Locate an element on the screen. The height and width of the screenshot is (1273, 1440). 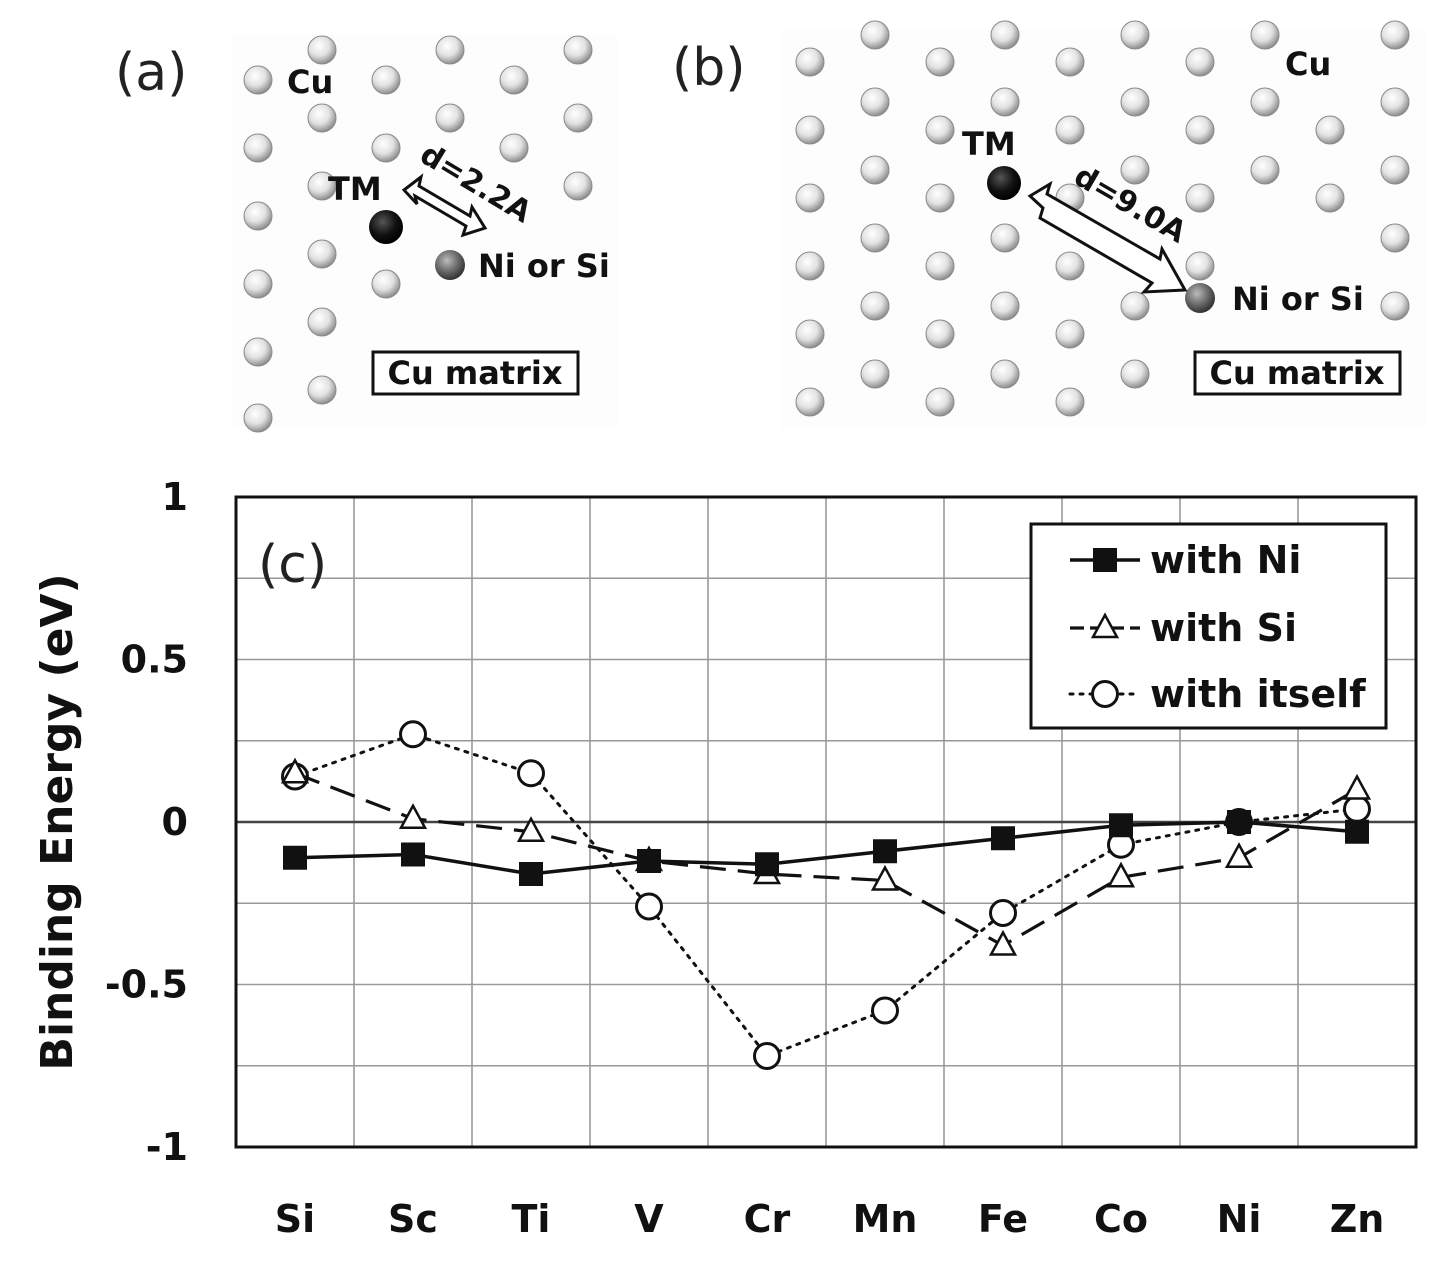
panel-a: (a) Cu TM d=2.2A Ni or Si Cu matrix is located at coordinates (366, 234).